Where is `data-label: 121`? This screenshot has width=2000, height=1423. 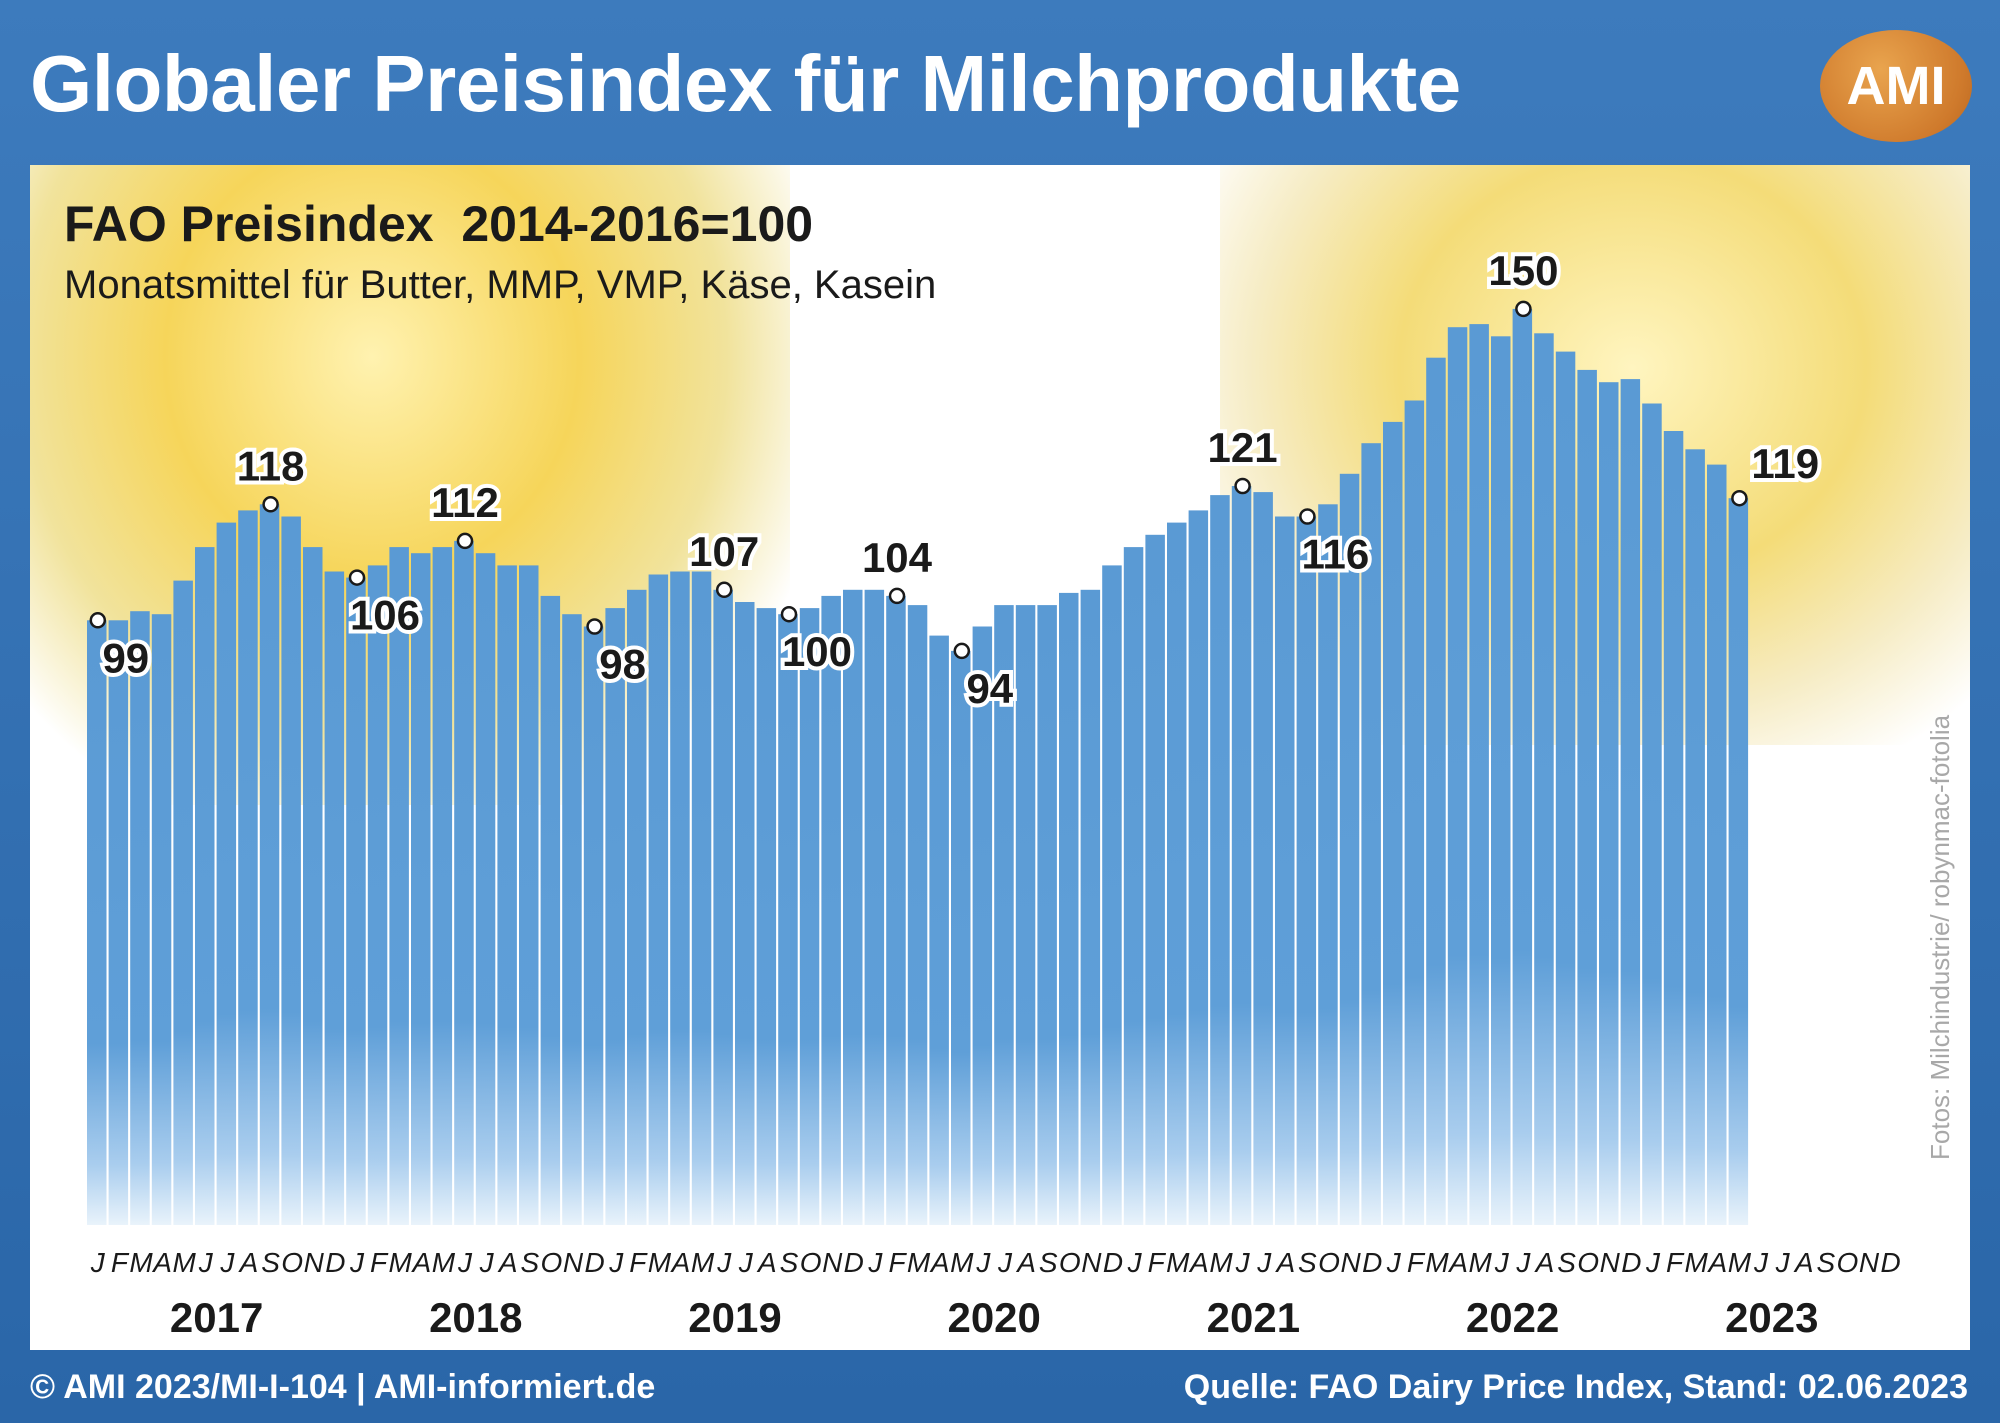 data-label: 121 is located at coordinates (1243, 447).